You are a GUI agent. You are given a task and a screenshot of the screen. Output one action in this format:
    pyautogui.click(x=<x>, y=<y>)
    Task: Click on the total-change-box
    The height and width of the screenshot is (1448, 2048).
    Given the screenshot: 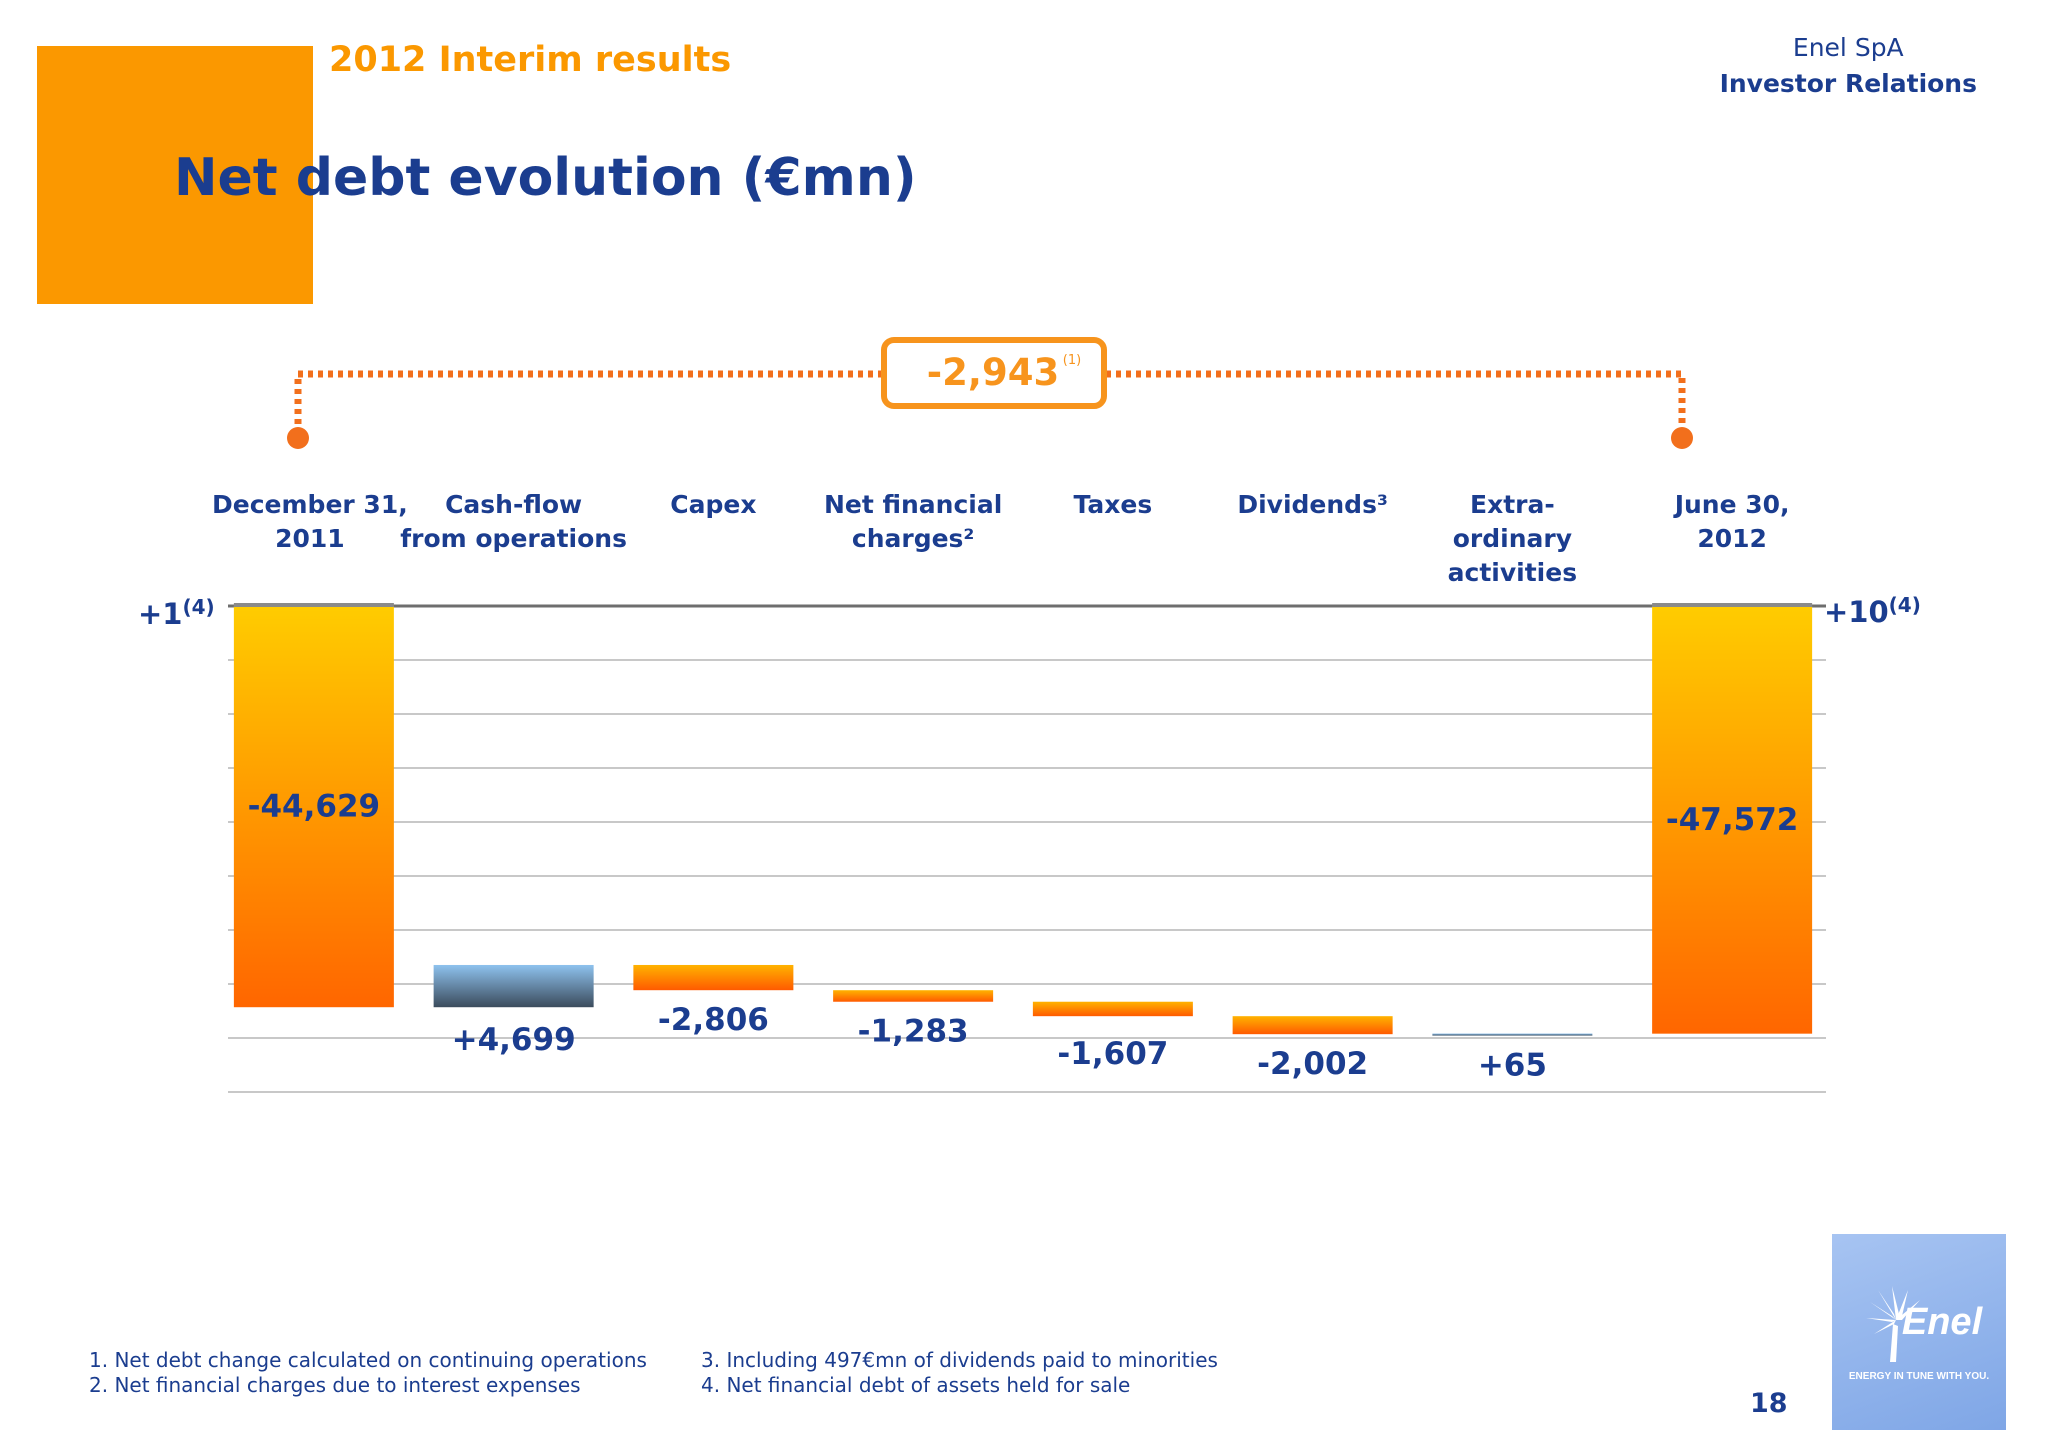 What is the action you would take?
    pyautogui.click(x=994, y=373)
    